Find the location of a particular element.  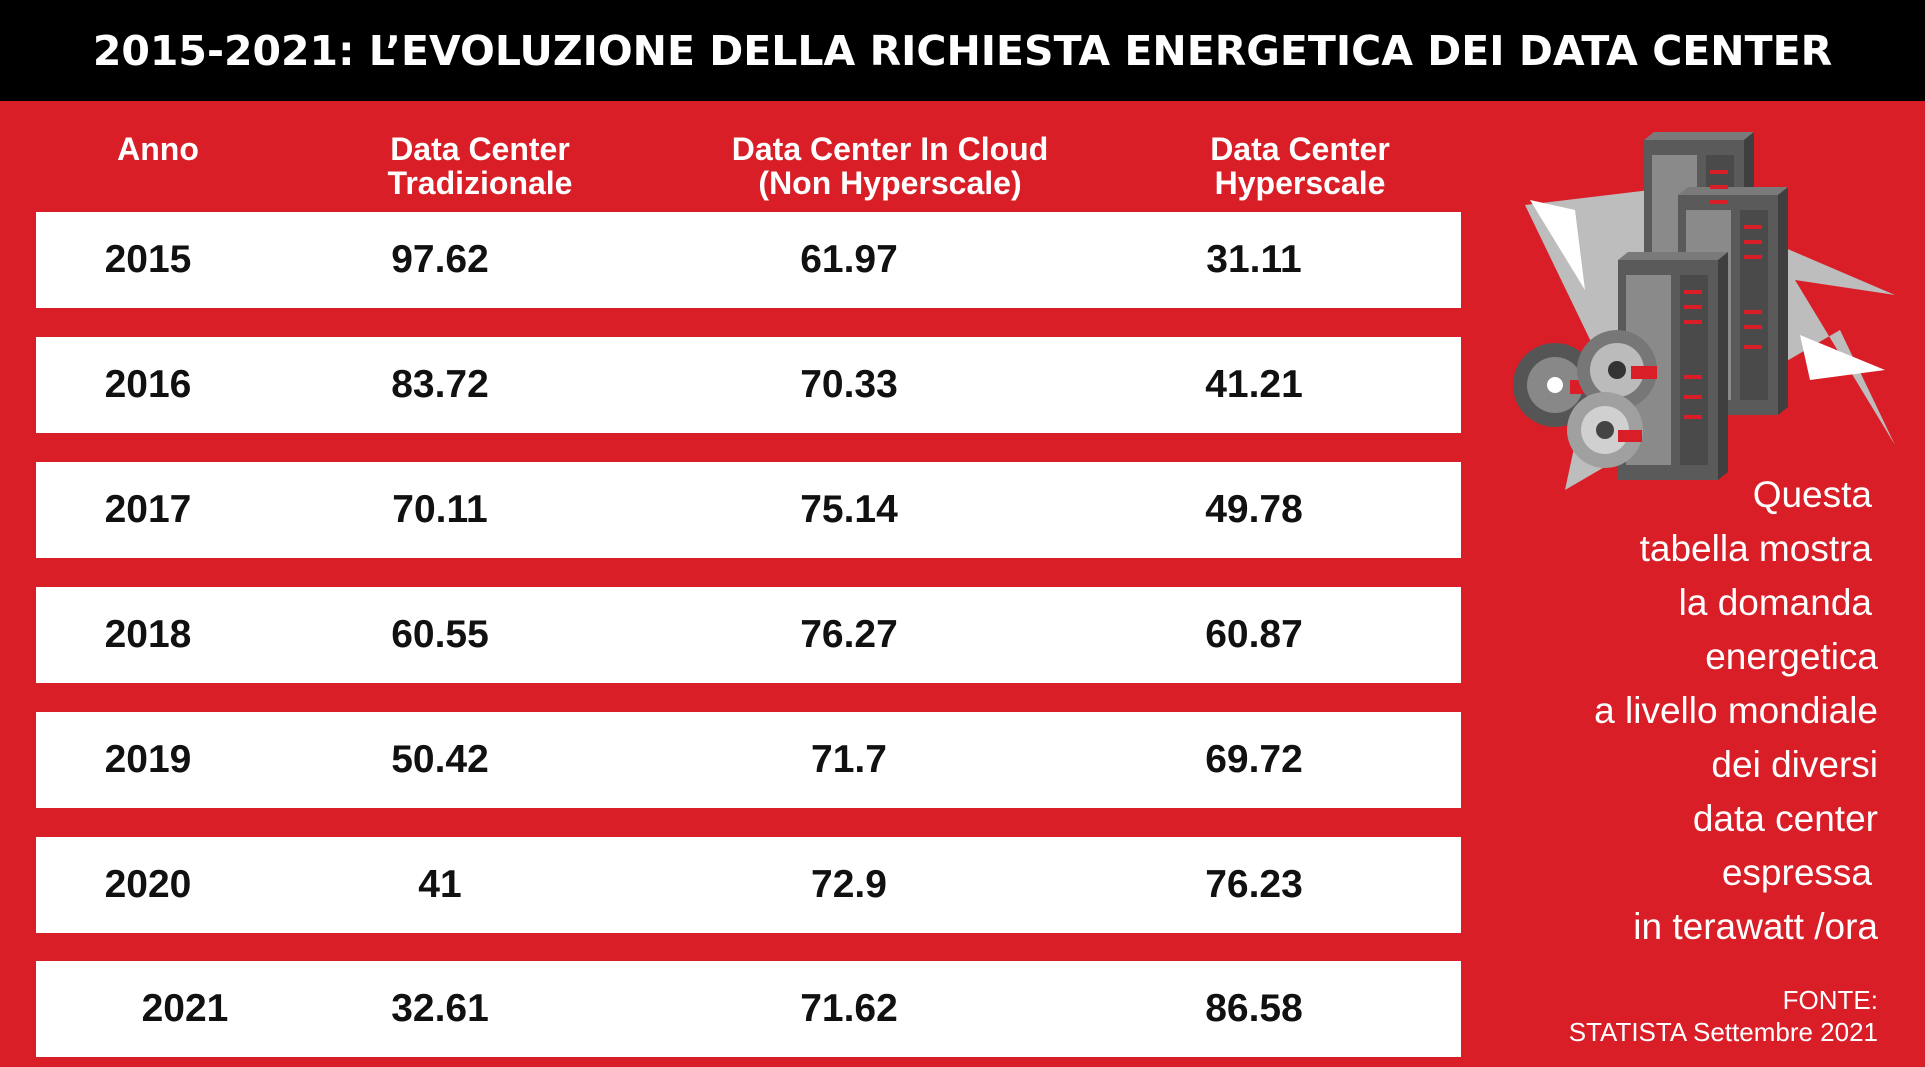

table-row: 2021 32.61 71.62 86.58 is located at coordinates (748, 1009).